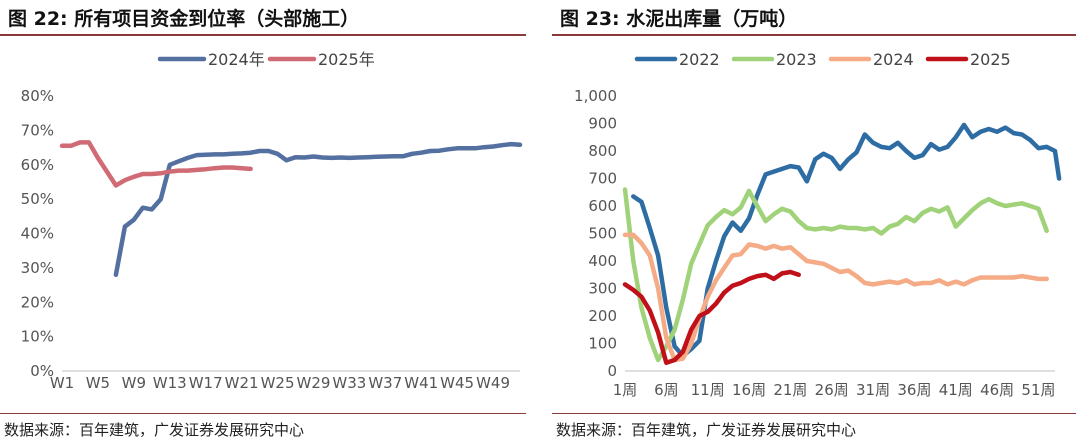  What do you see at coordinates (832, 390) in the screenshot?
I see `x-tick-label: 26周` at bounding box center [832, 390].